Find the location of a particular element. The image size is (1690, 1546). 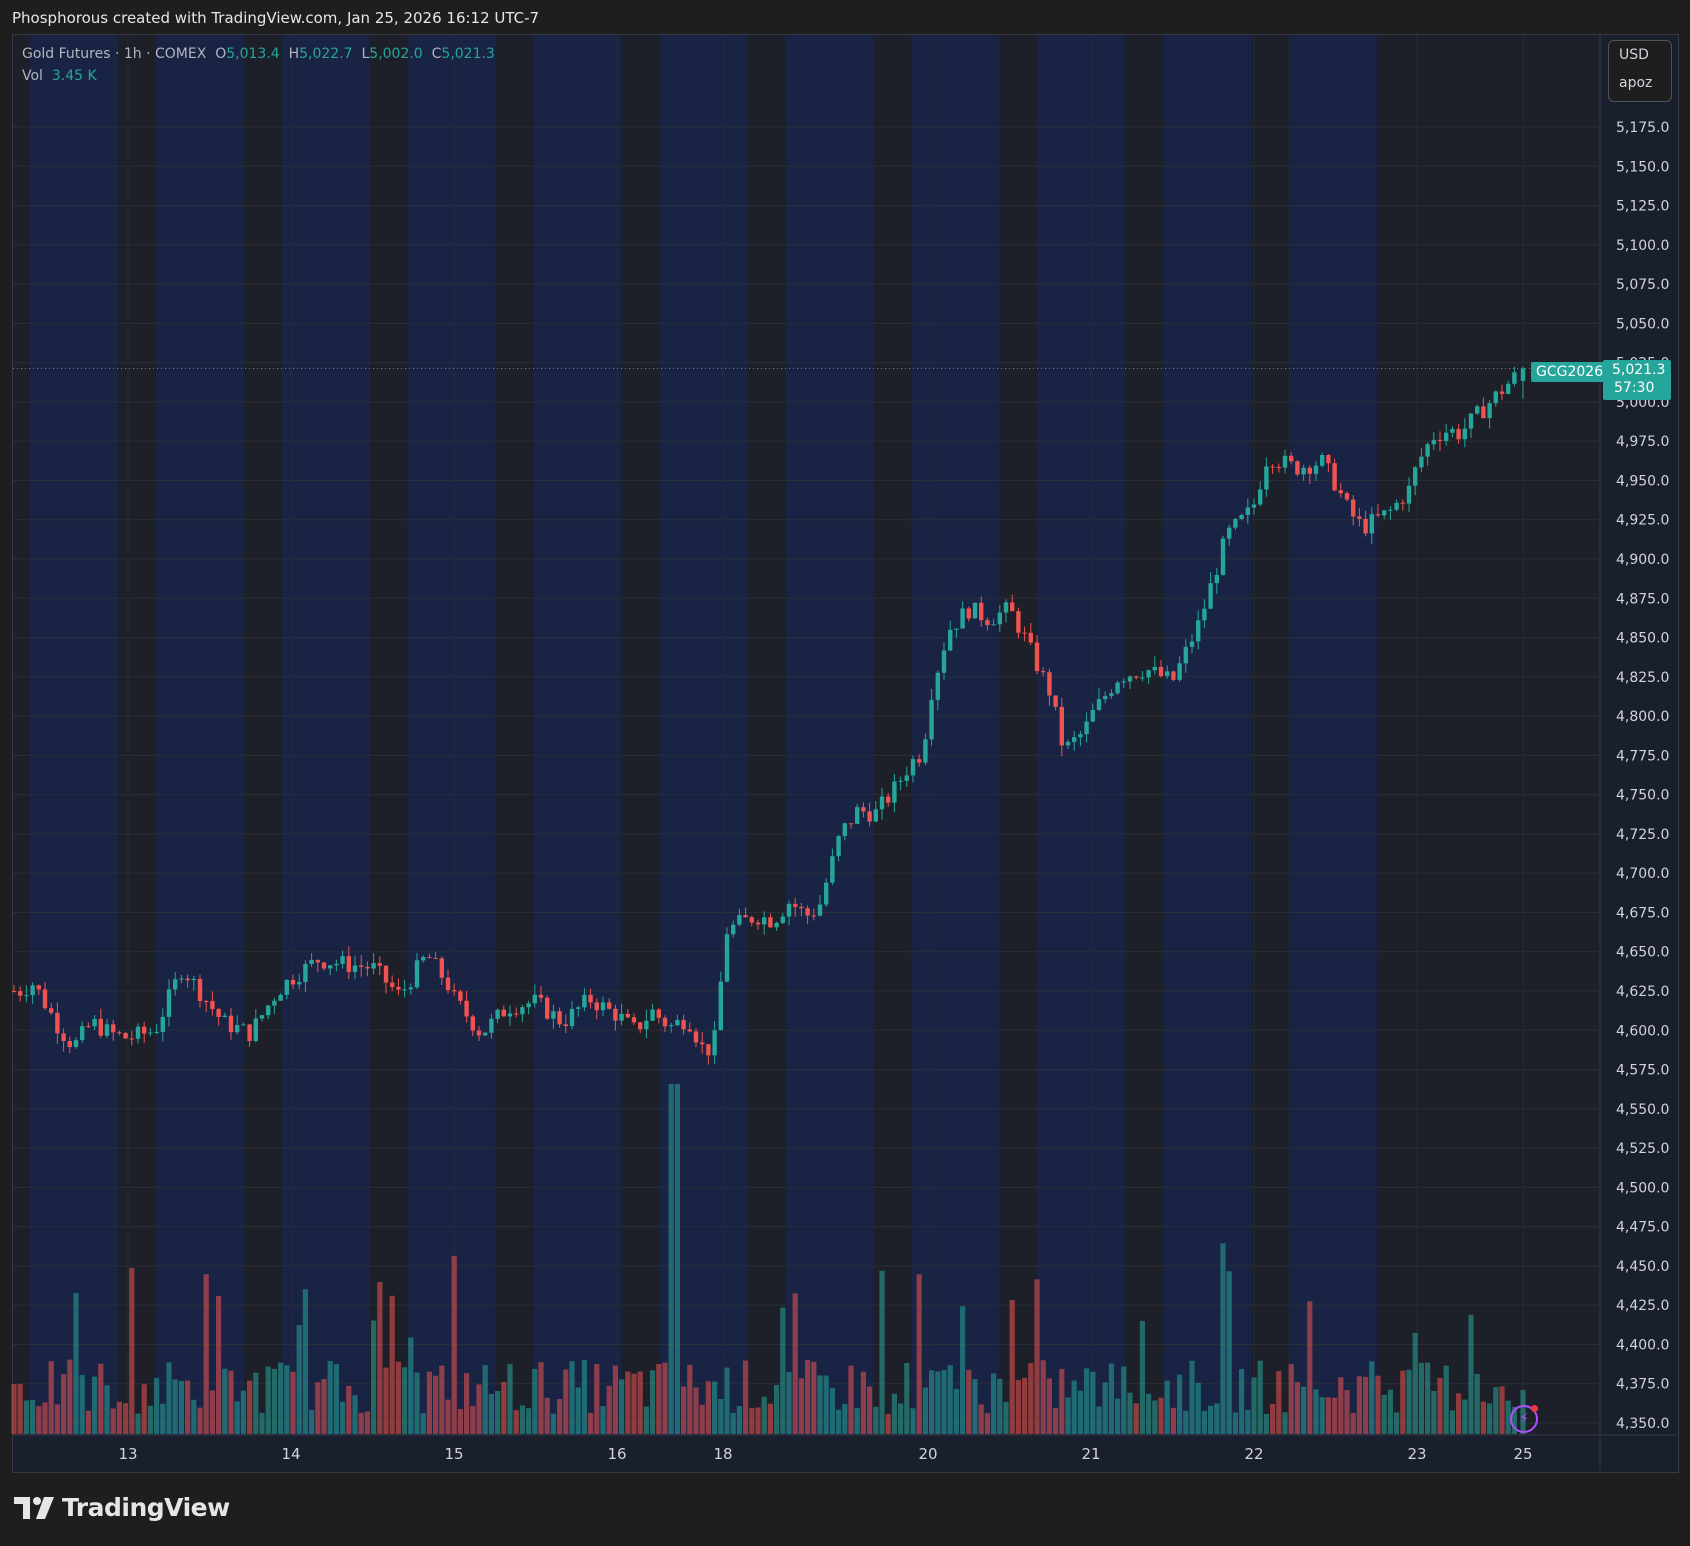

currency-unit-selector: USD apoz is located at coordinates (1640, 71).